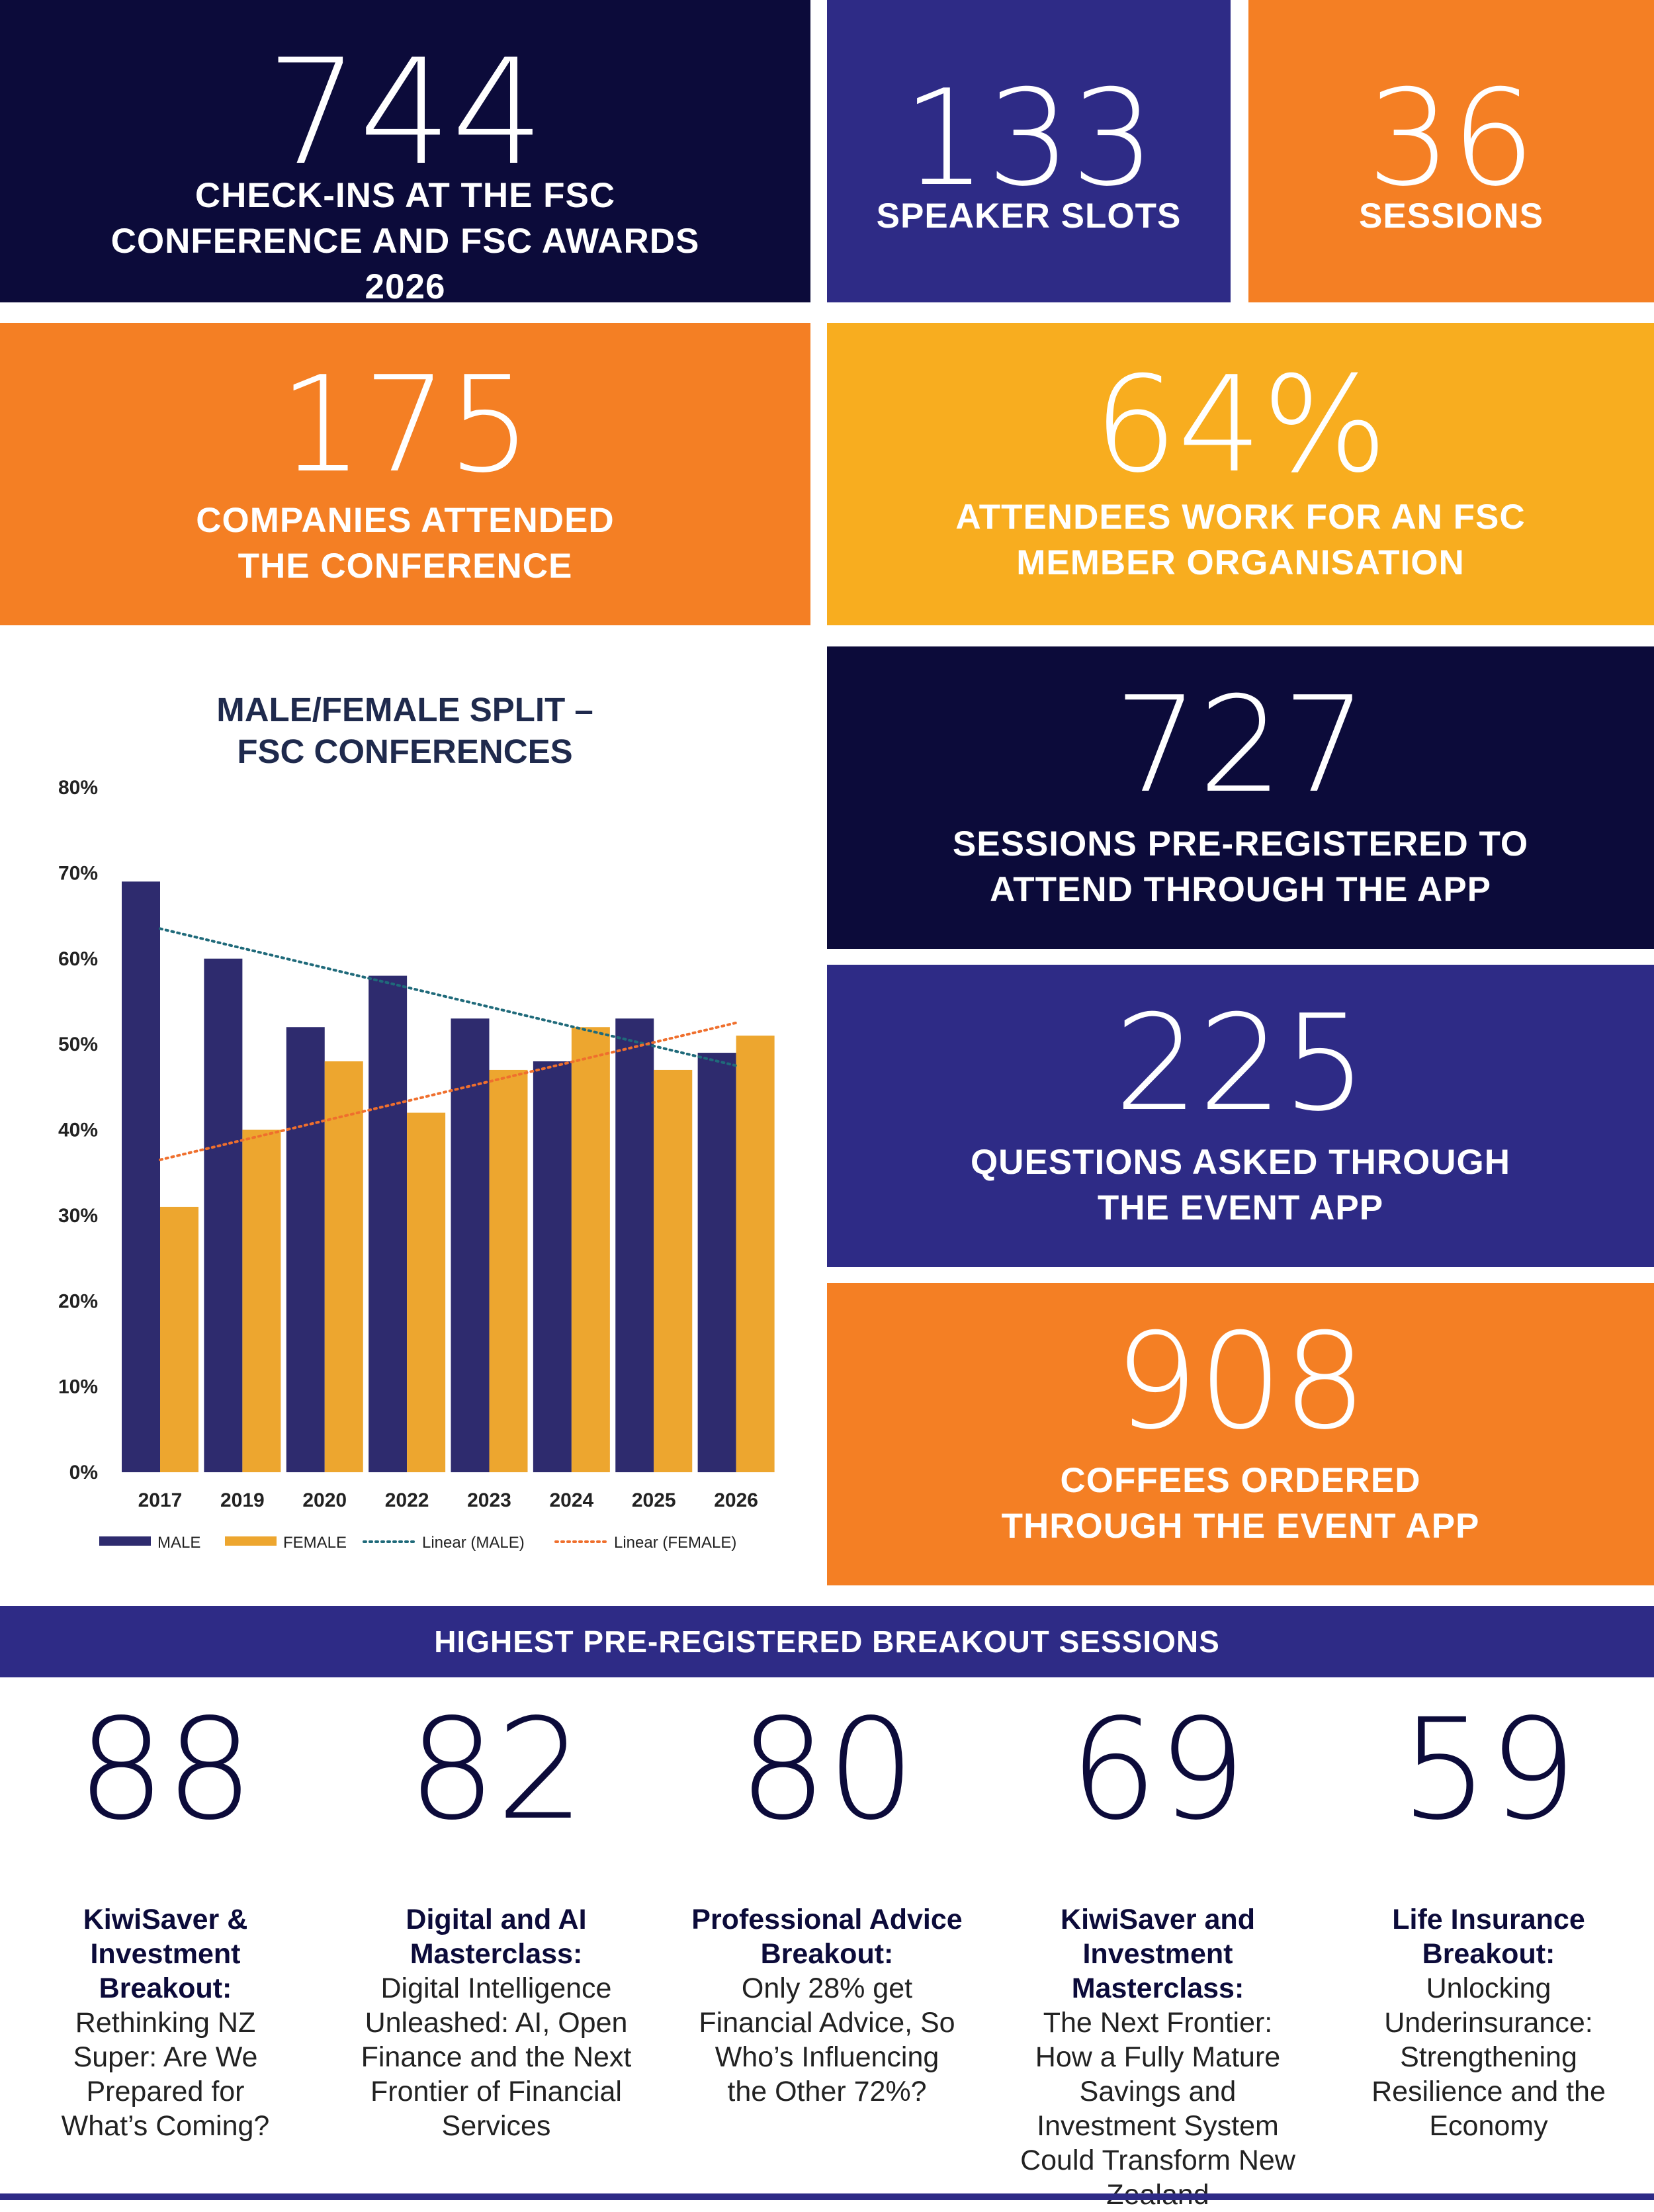 This screenshot has height=2212, width=1654. I want to click on sessions-label: SESSIONS, so click(1451, 217).